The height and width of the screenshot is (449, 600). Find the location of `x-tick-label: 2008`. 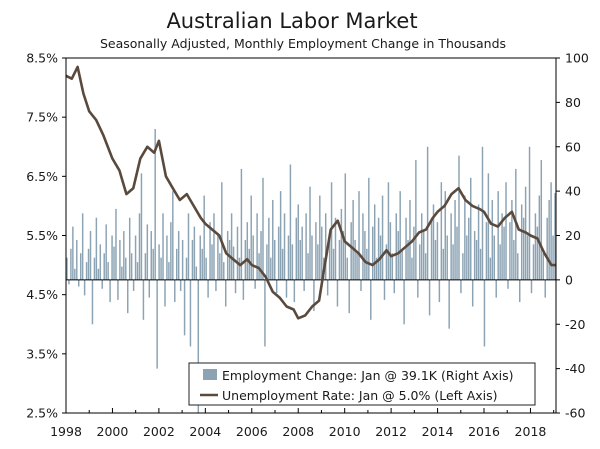

x-tick-label: 2008 is located at coordinates (298, 431).